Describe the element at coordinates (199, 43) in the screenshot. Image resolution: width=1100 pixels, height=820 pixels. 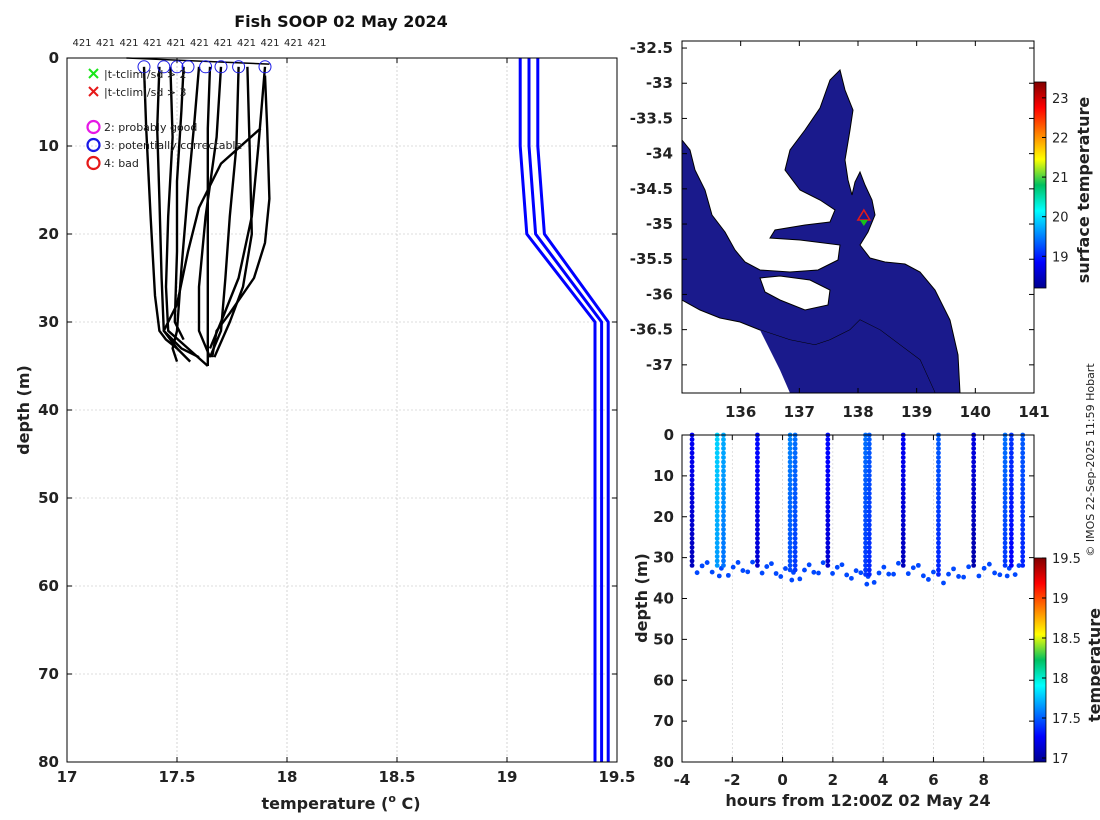
I see `profile-top-labels: 421 421 421 421 421 421 421 421 421 421 421` at that location.